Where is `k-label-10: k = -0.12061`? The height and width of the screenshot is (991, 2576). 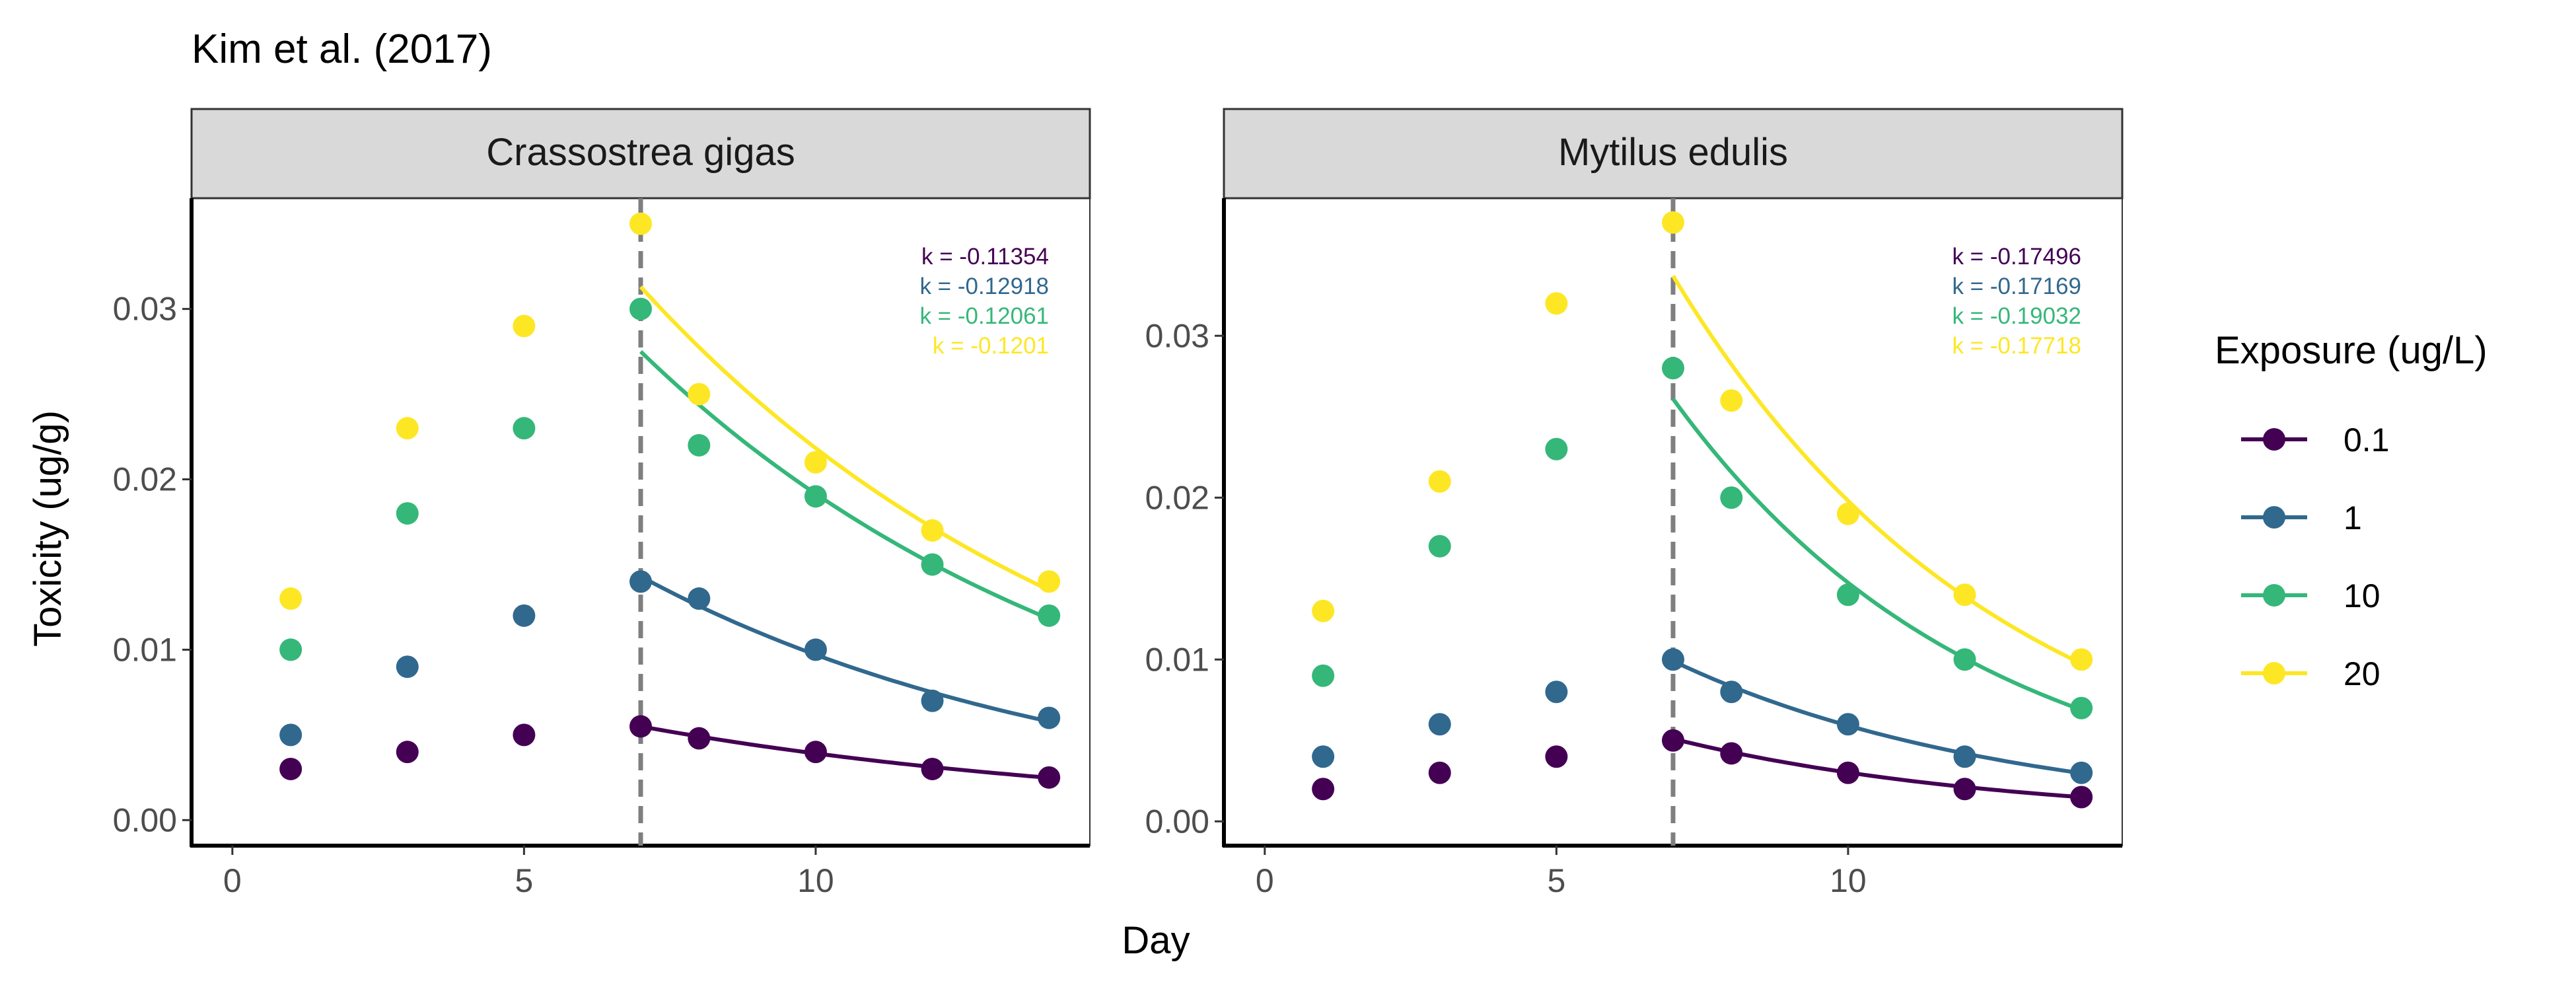 k-label-10: k = -0.12061 is located at coordinates (984, 316).